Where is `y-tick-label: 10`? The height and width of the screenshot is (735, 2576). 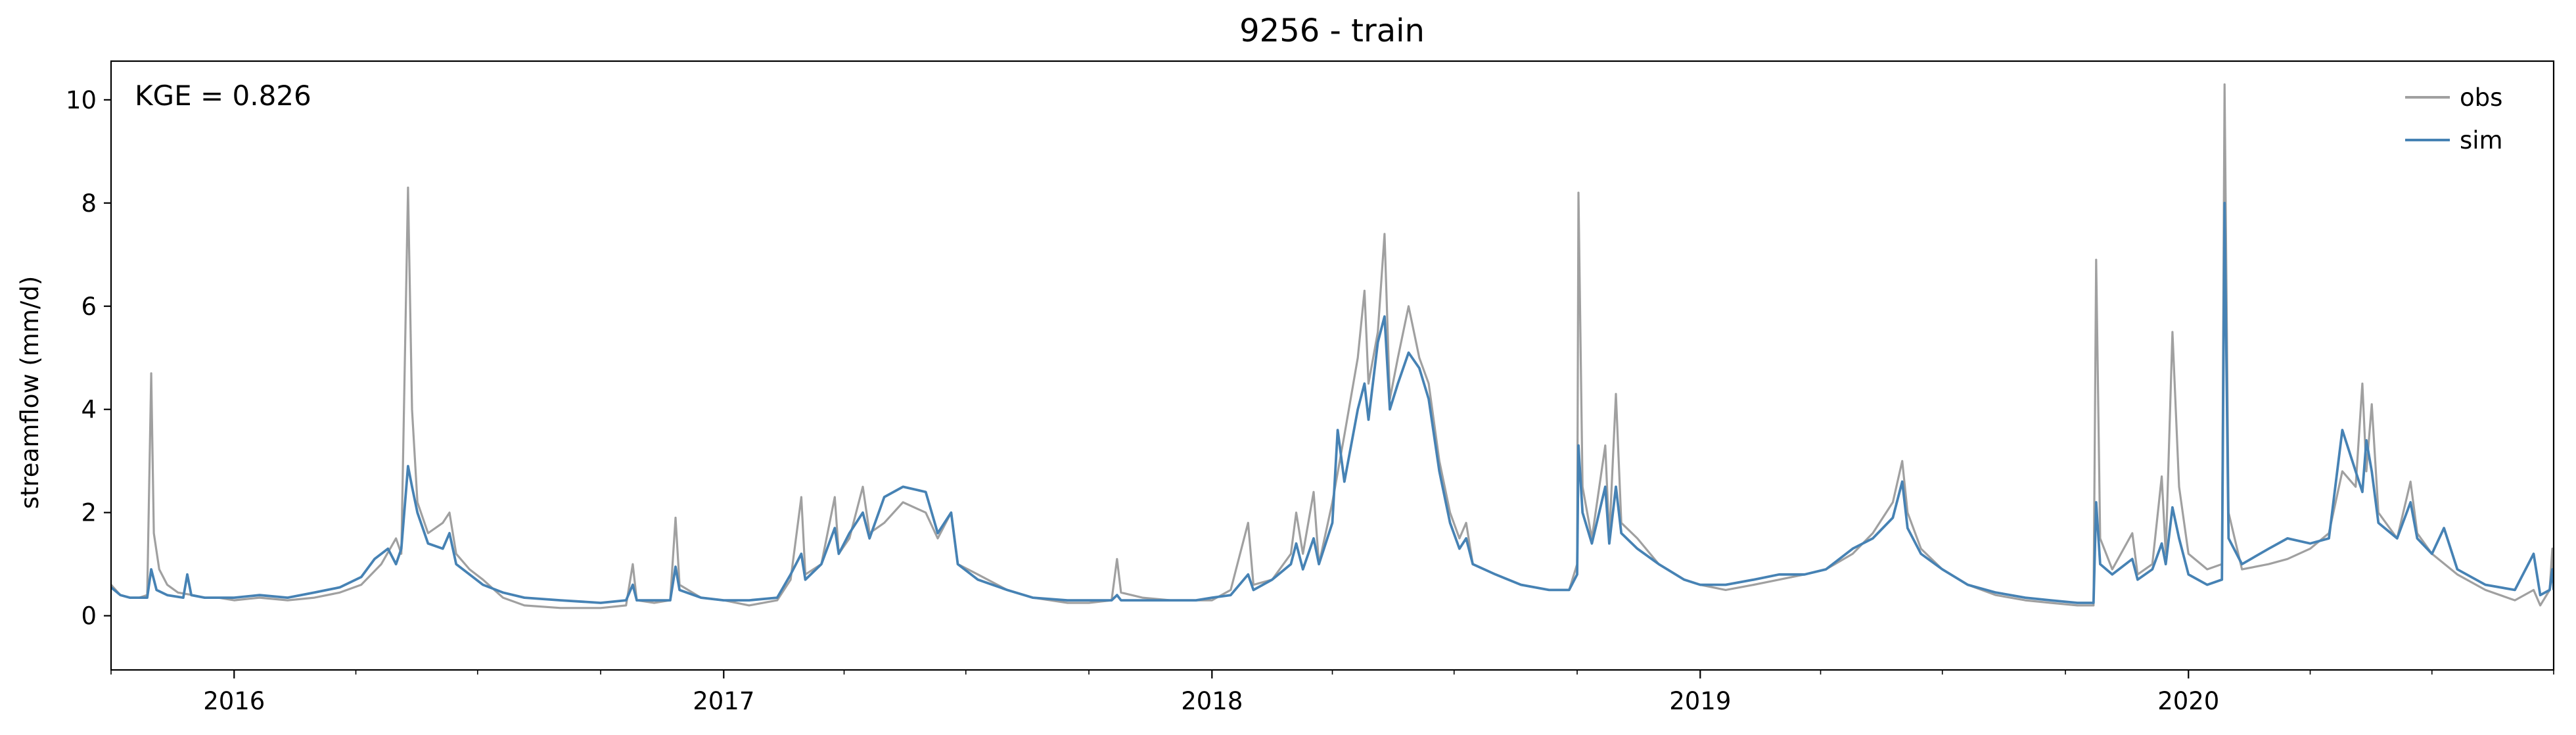
y-tick-label: 10 is located at coordinates (82, 100).